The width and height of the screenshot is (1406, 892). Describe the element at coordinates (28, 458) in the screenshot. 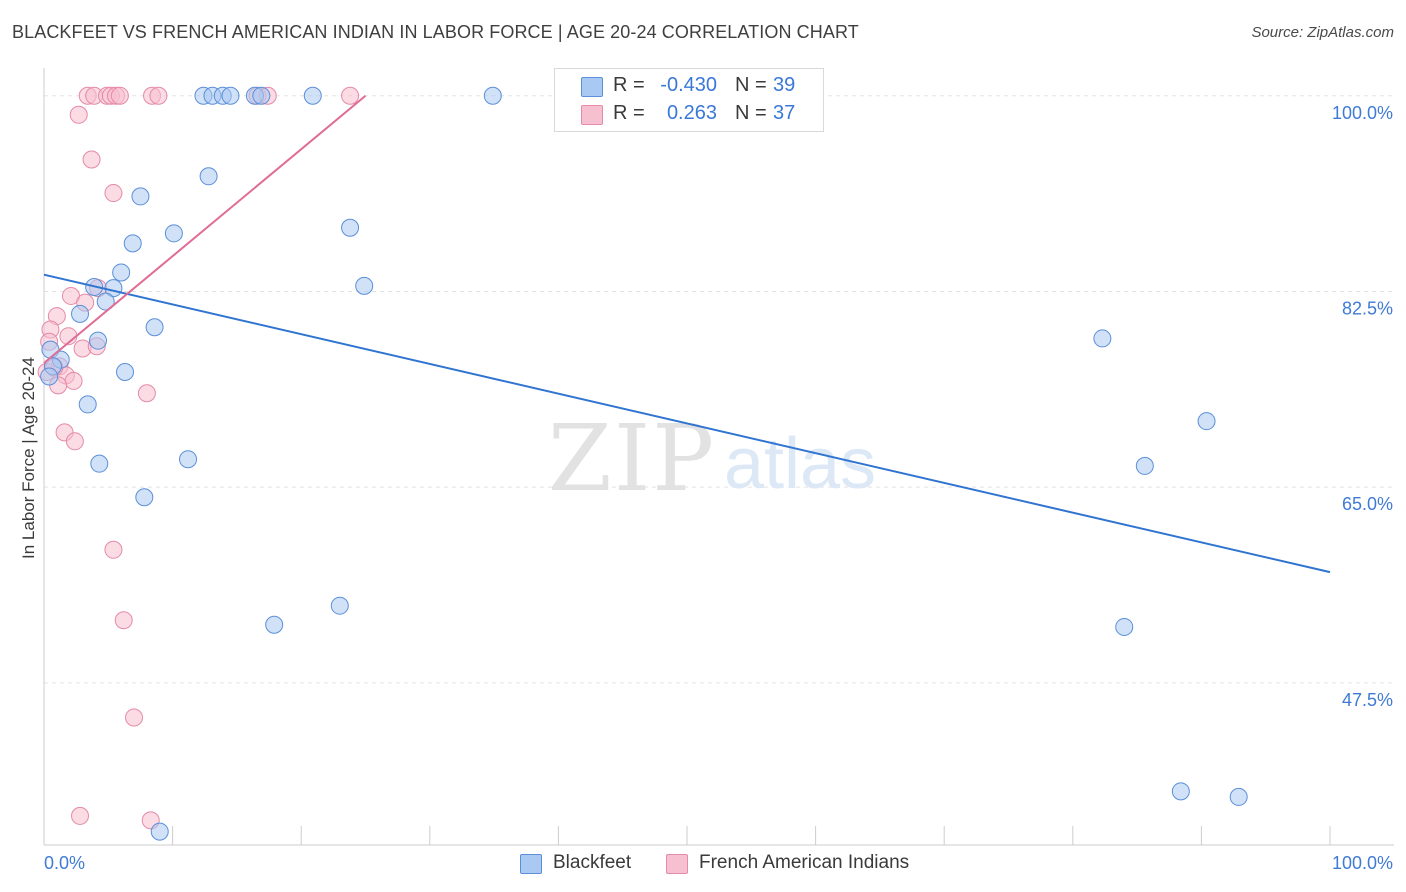

I see `y-axis-label: In Labor Force | Age 20-24` at that location.